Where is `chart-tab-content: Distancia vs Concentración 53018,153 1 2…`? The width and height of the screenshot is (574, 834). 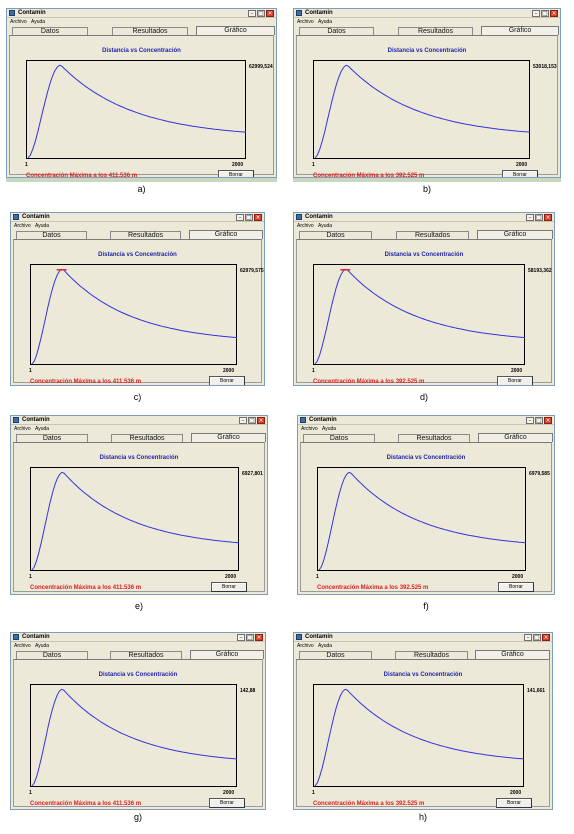
chart-tab-content: Distancia vs Concentración 53018,153 1 2… is located at coordinates (427, 106).